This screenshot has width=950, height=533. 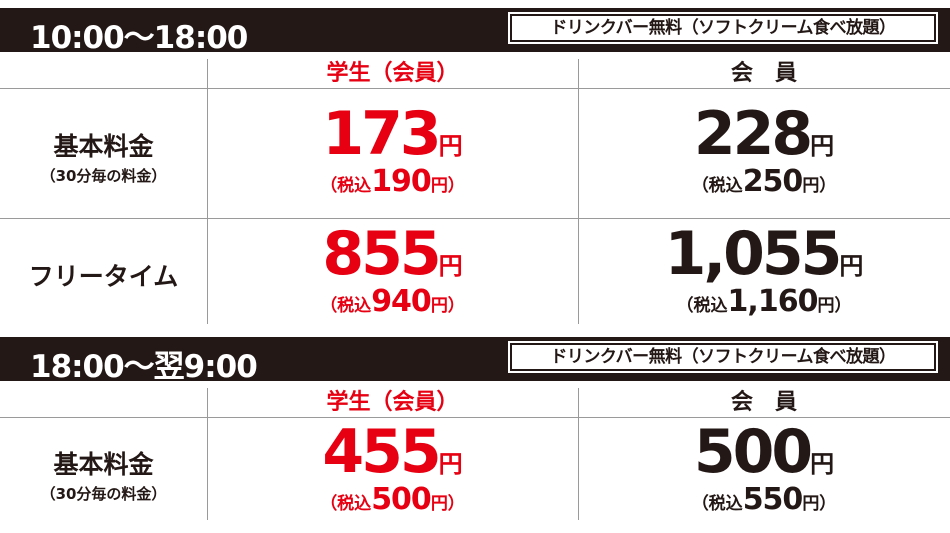 I want to click on price-cell: 455円 （税込500円）, so click(x=392, y=471).